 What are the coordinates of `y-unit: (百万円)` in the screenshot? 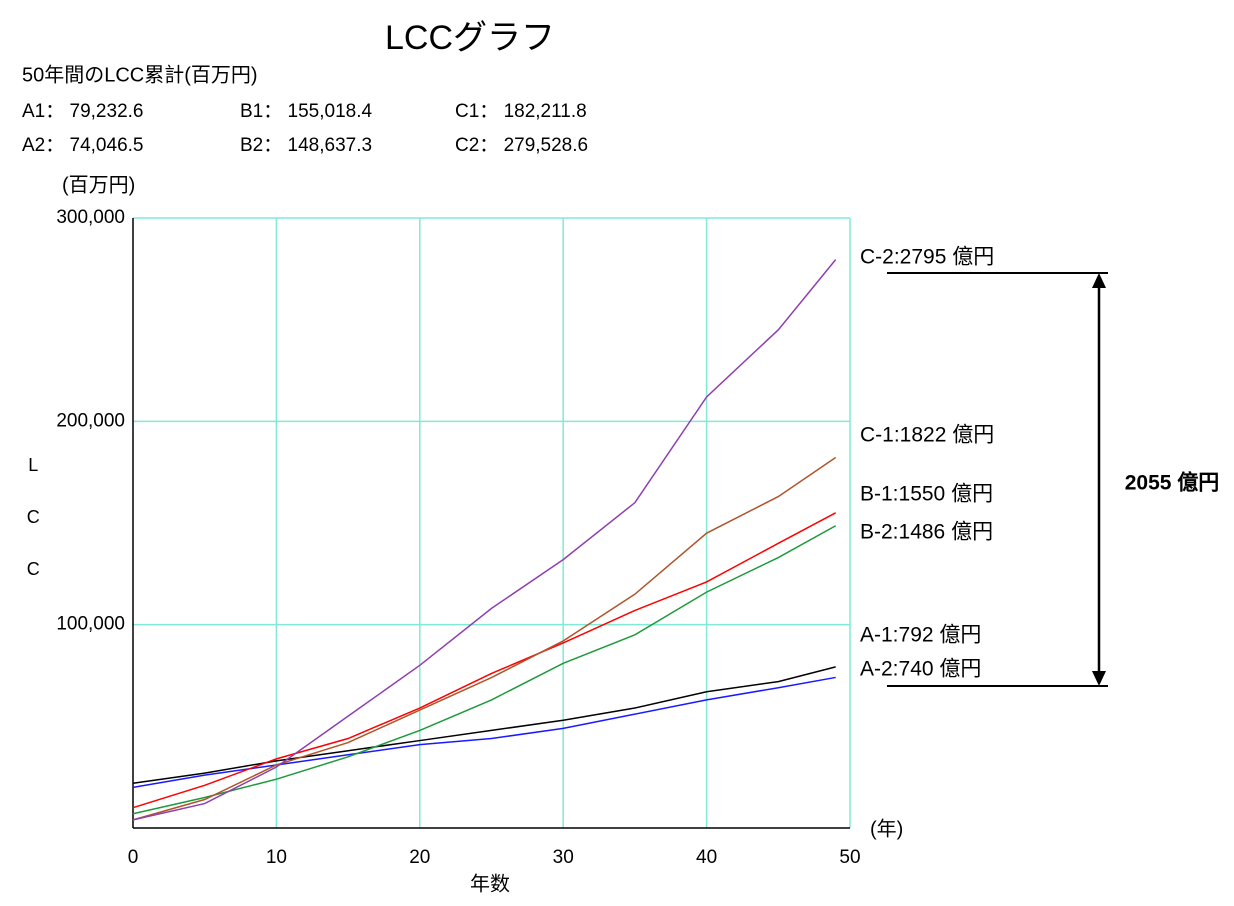 It's located at (98, 185).